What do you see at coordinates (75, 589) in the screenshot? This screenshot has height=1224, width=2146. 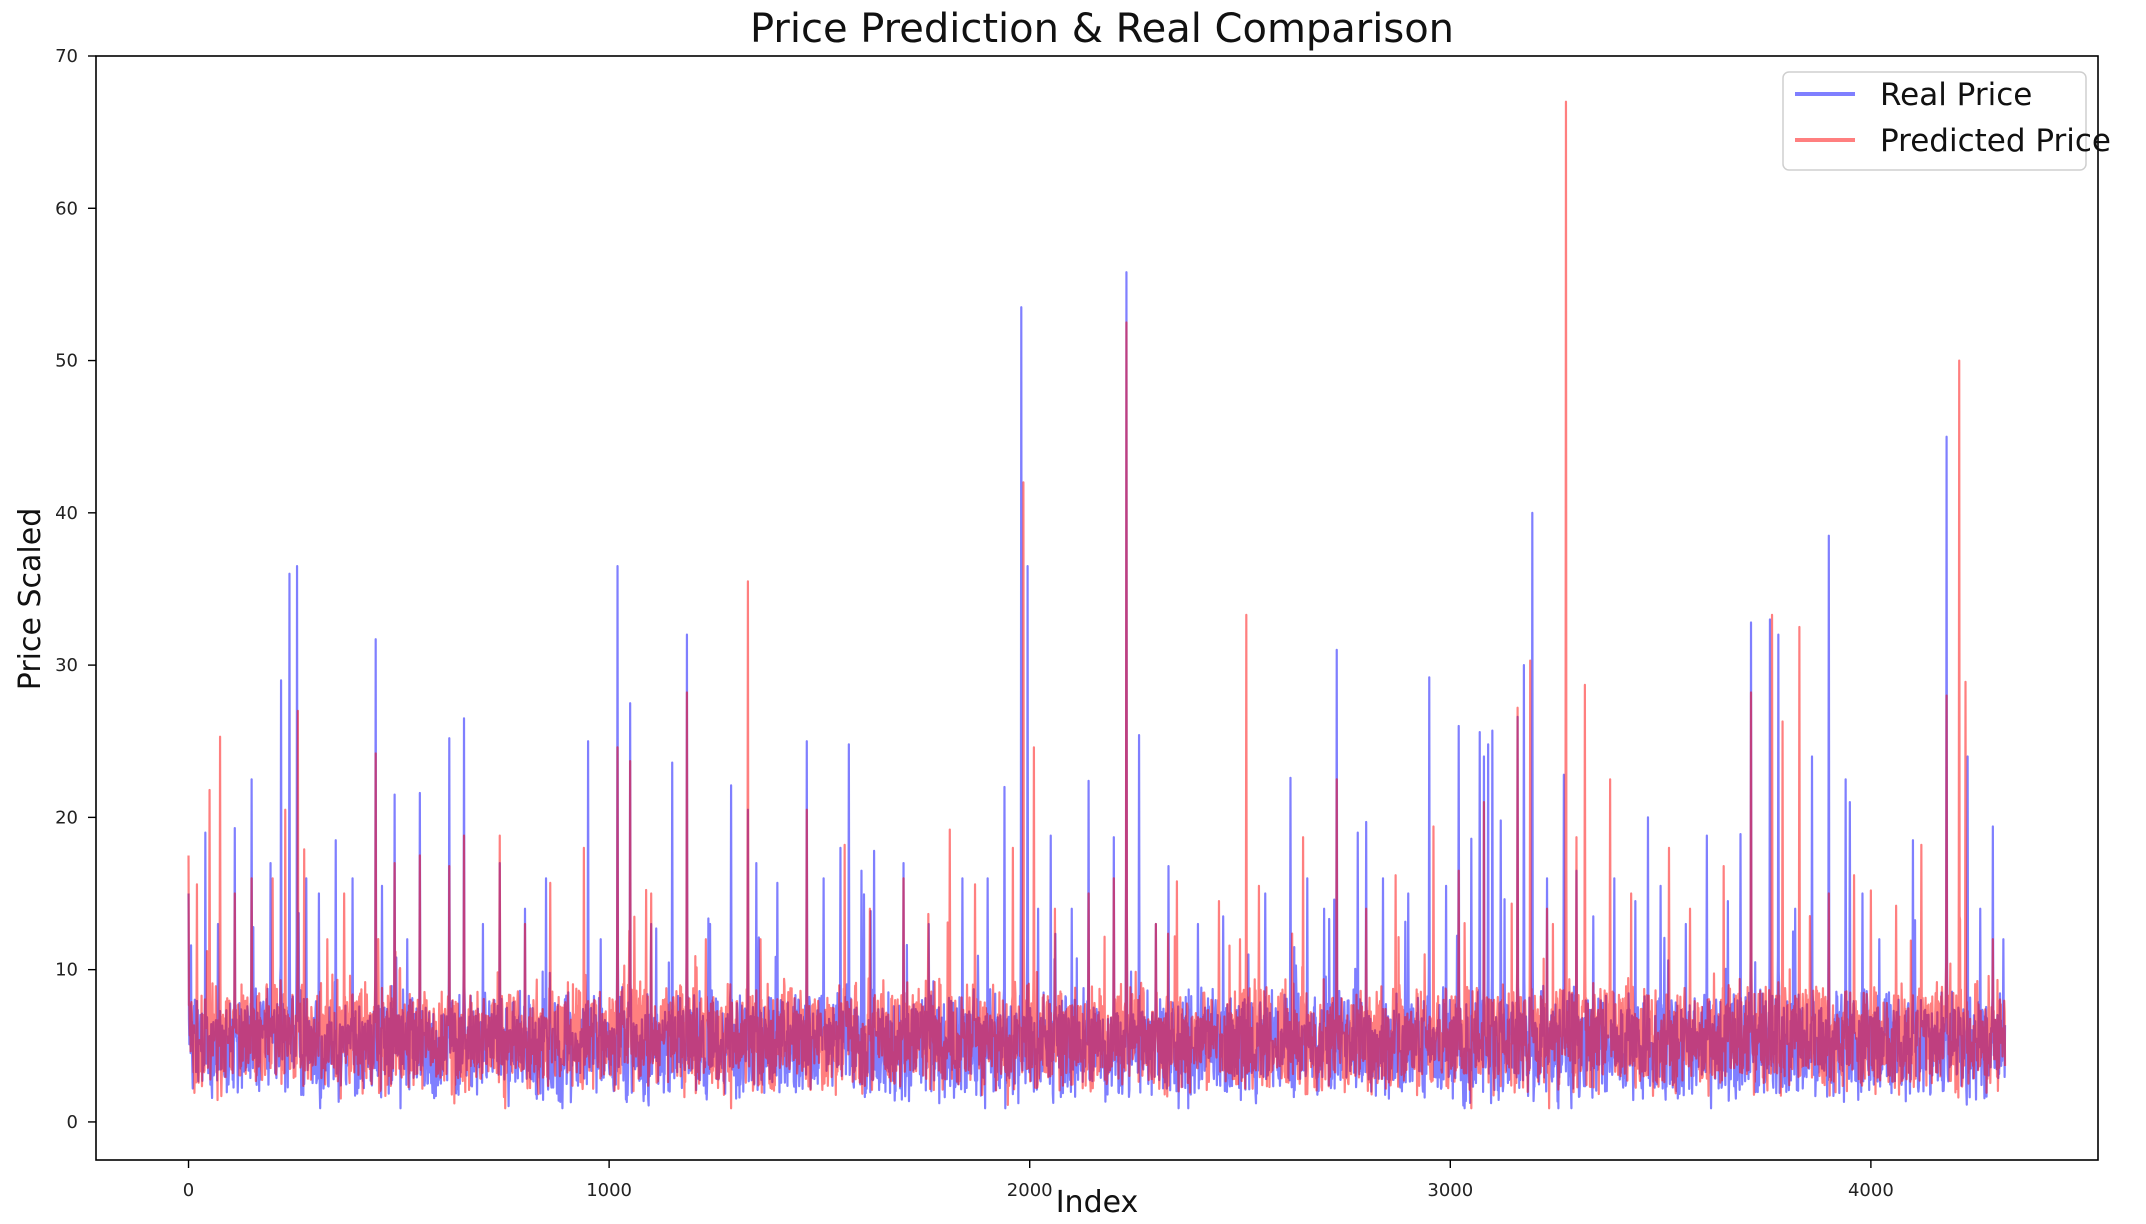 I see `y-axis: 0 10 20 30 40 50 60 70` at bounding box center [75, 589].